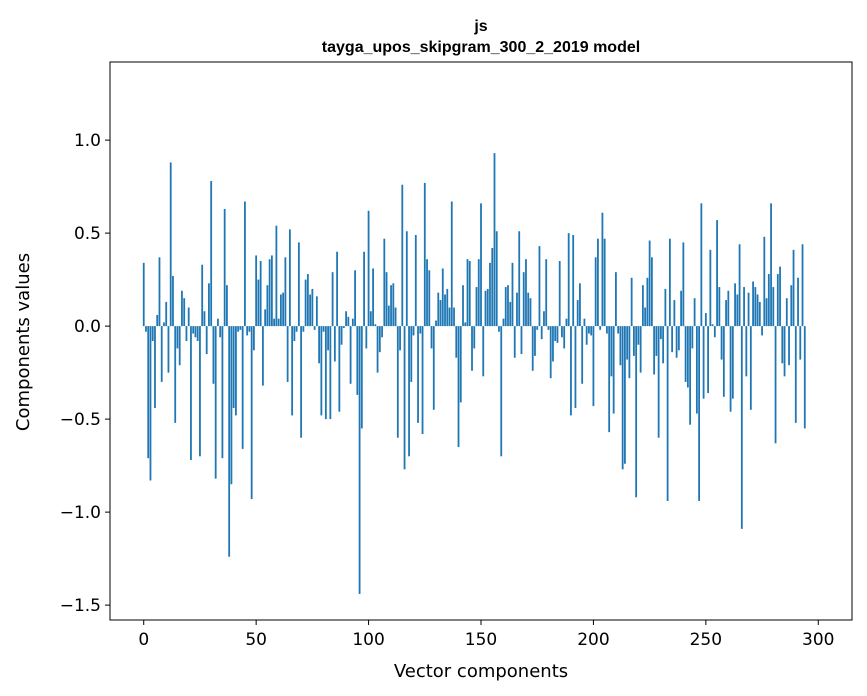  Describe the element at coordinates (143, 640) in the screenshot. I see `x-tick-label: 0` at that location.